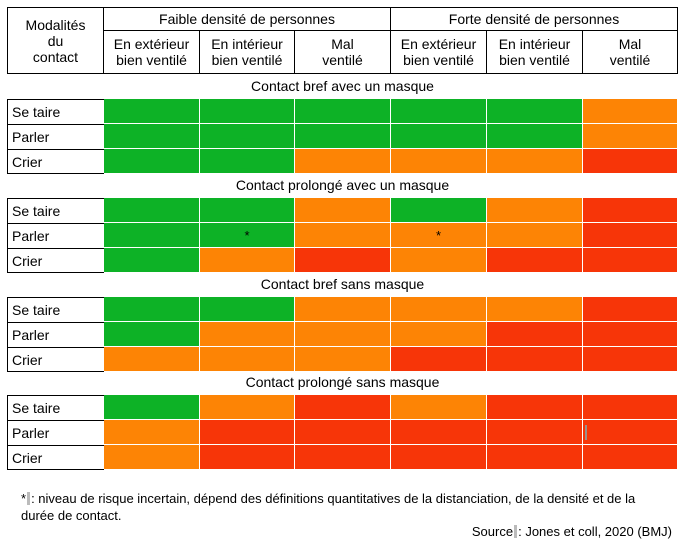 This screenshot has height=548, width=686. Describe the element at coordinates (595, 531) in the screenshot. I see `source-text: : Jones et coll, 2020 (BMJ)` at that location.